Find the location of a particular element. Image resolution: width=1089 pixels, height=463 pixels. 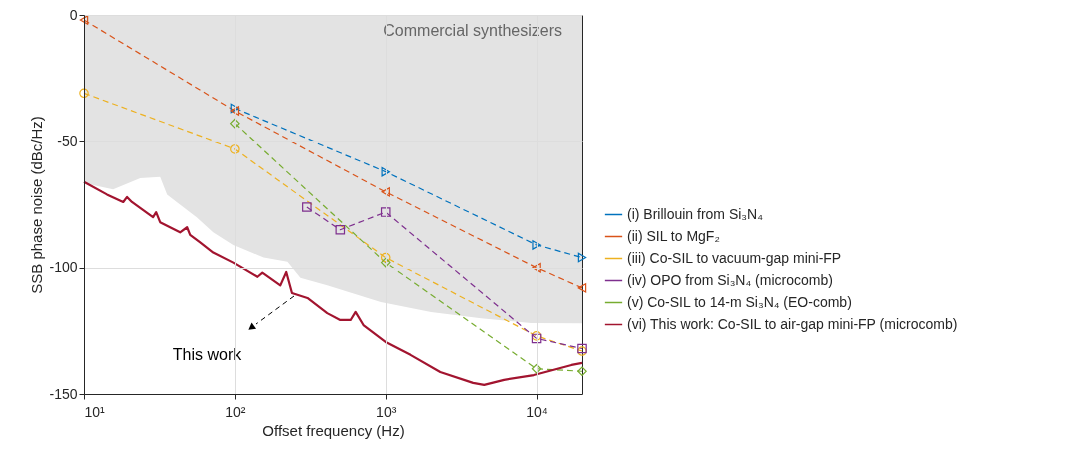

y-axis-title: SSB phase noise (dBc/Hz) is located at coordinates (37, 205).